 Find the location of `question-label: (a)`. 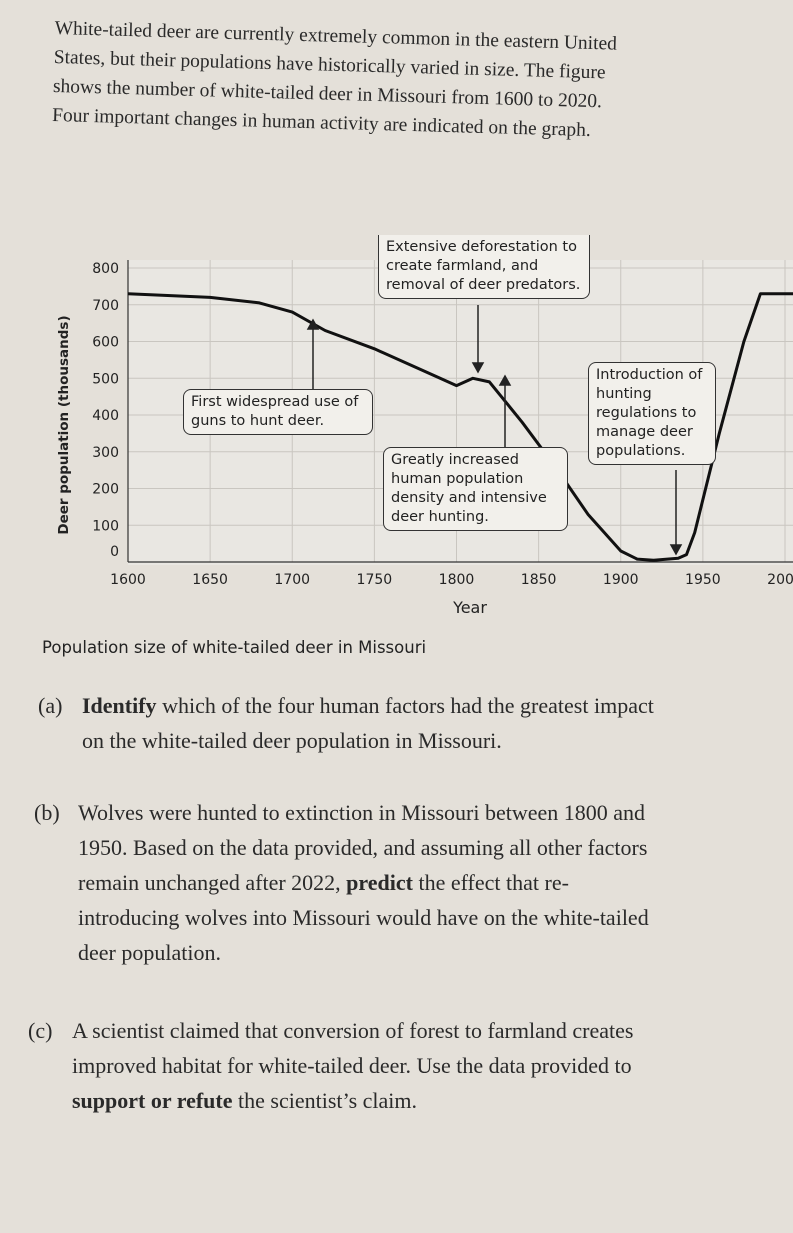

question-label: (a) is located at coordinates (50, 705).